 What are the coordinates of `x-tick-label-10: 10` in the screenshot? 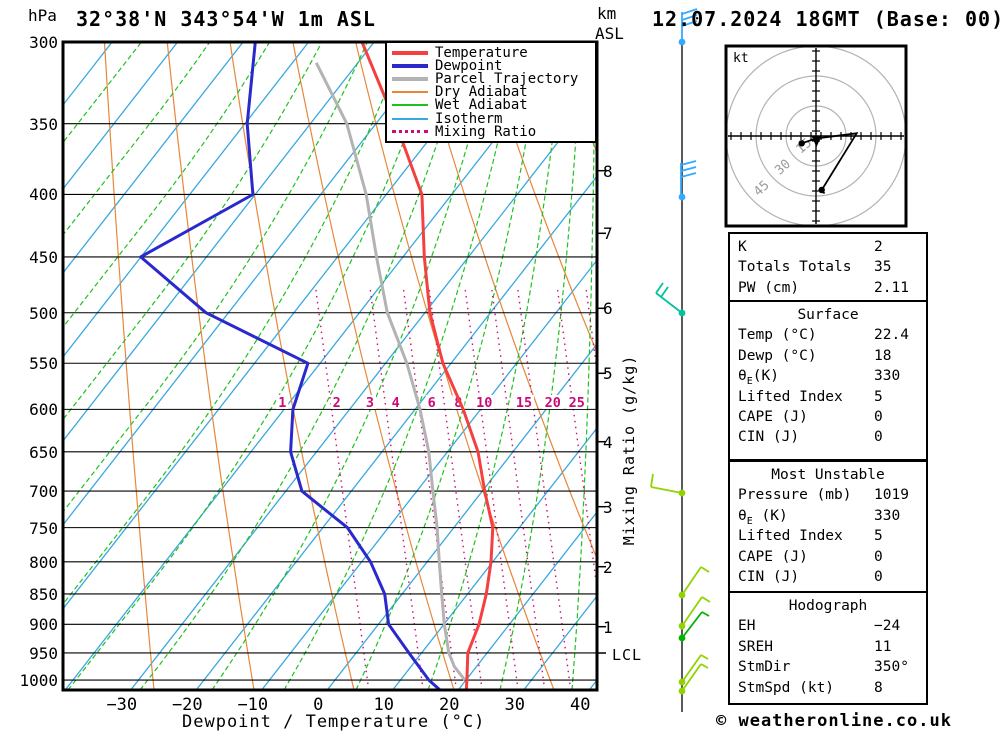 It's located at (384, 705).